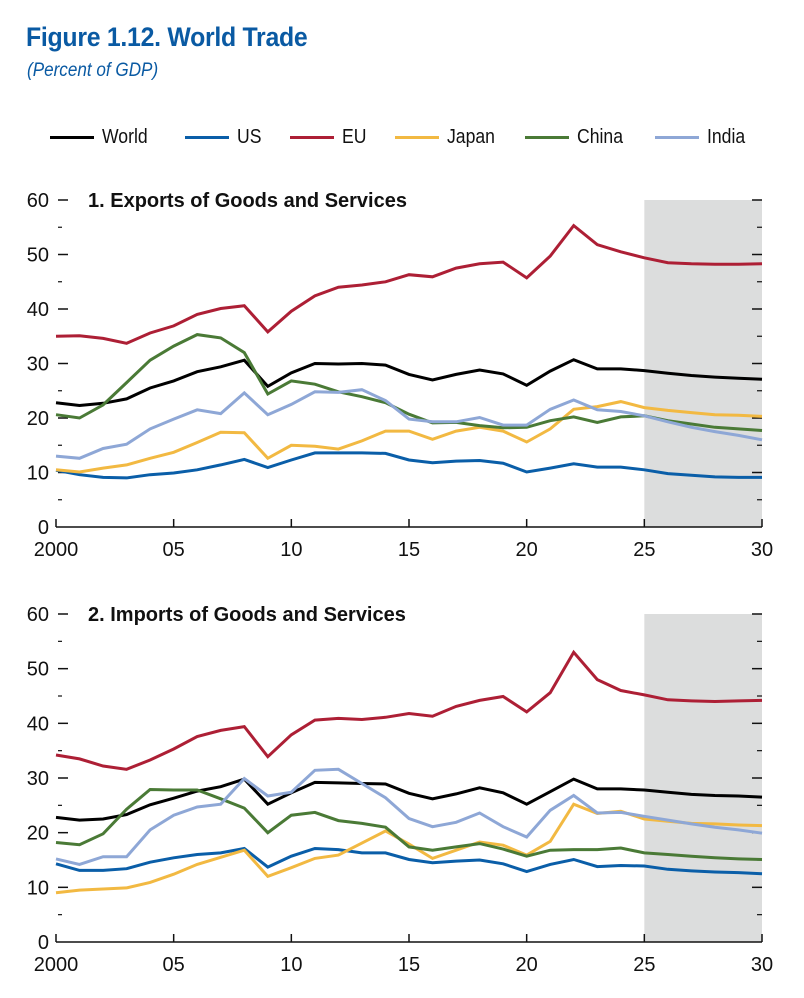  What do you see at coordinates (174, 965) in the screenshot?
I see `imports-x-tick-label: 05` at bounding box center [174, 965].